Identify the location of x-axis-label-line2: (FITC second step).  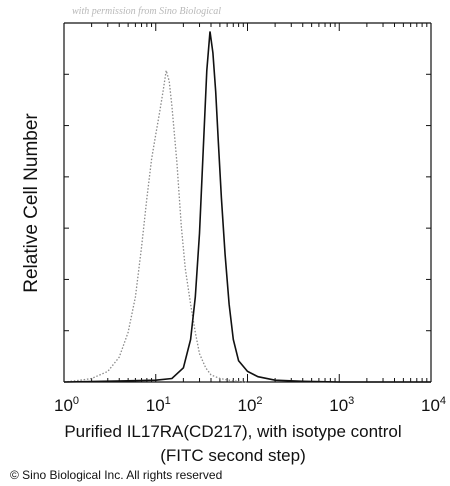
(233, 455).